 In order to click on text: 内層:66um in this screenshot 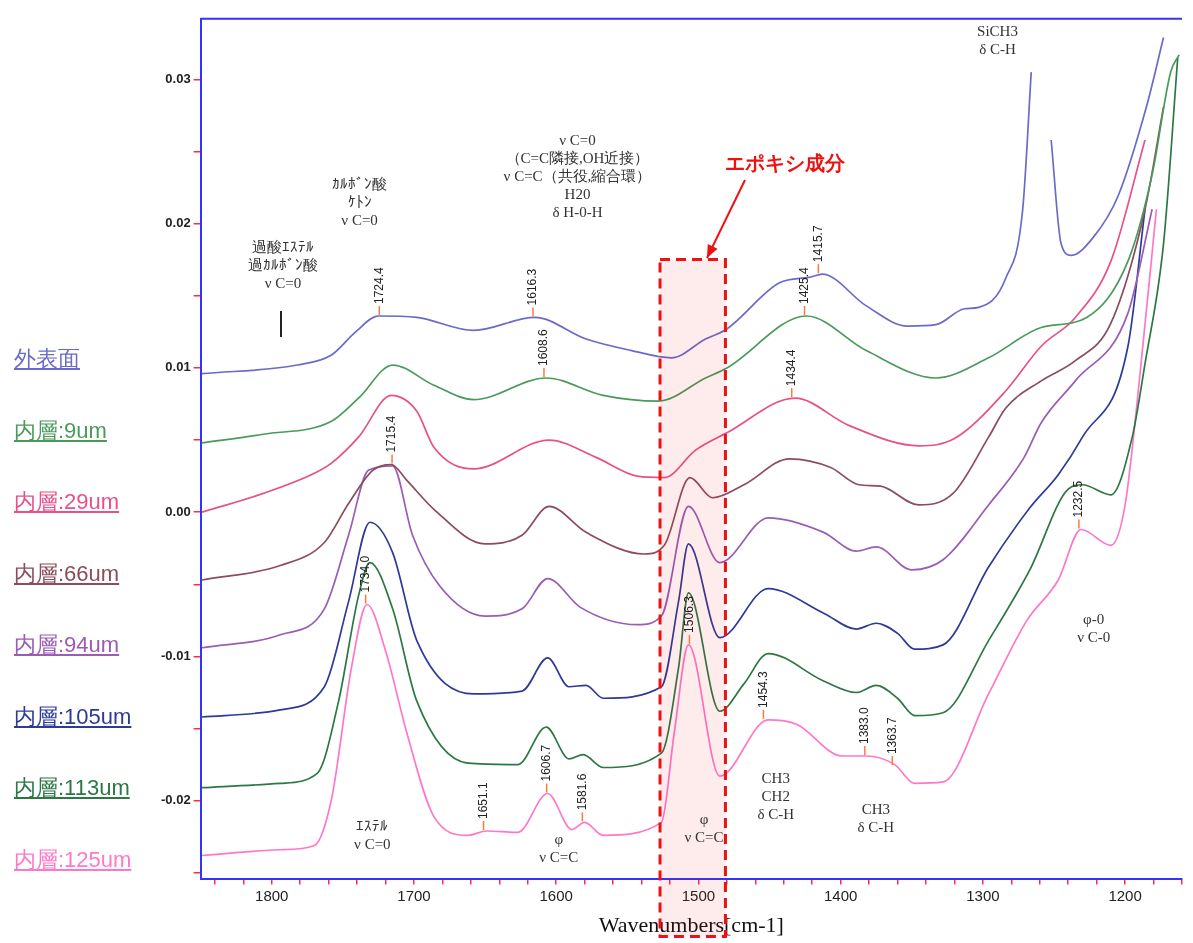, I will do `click(67, 573)`.